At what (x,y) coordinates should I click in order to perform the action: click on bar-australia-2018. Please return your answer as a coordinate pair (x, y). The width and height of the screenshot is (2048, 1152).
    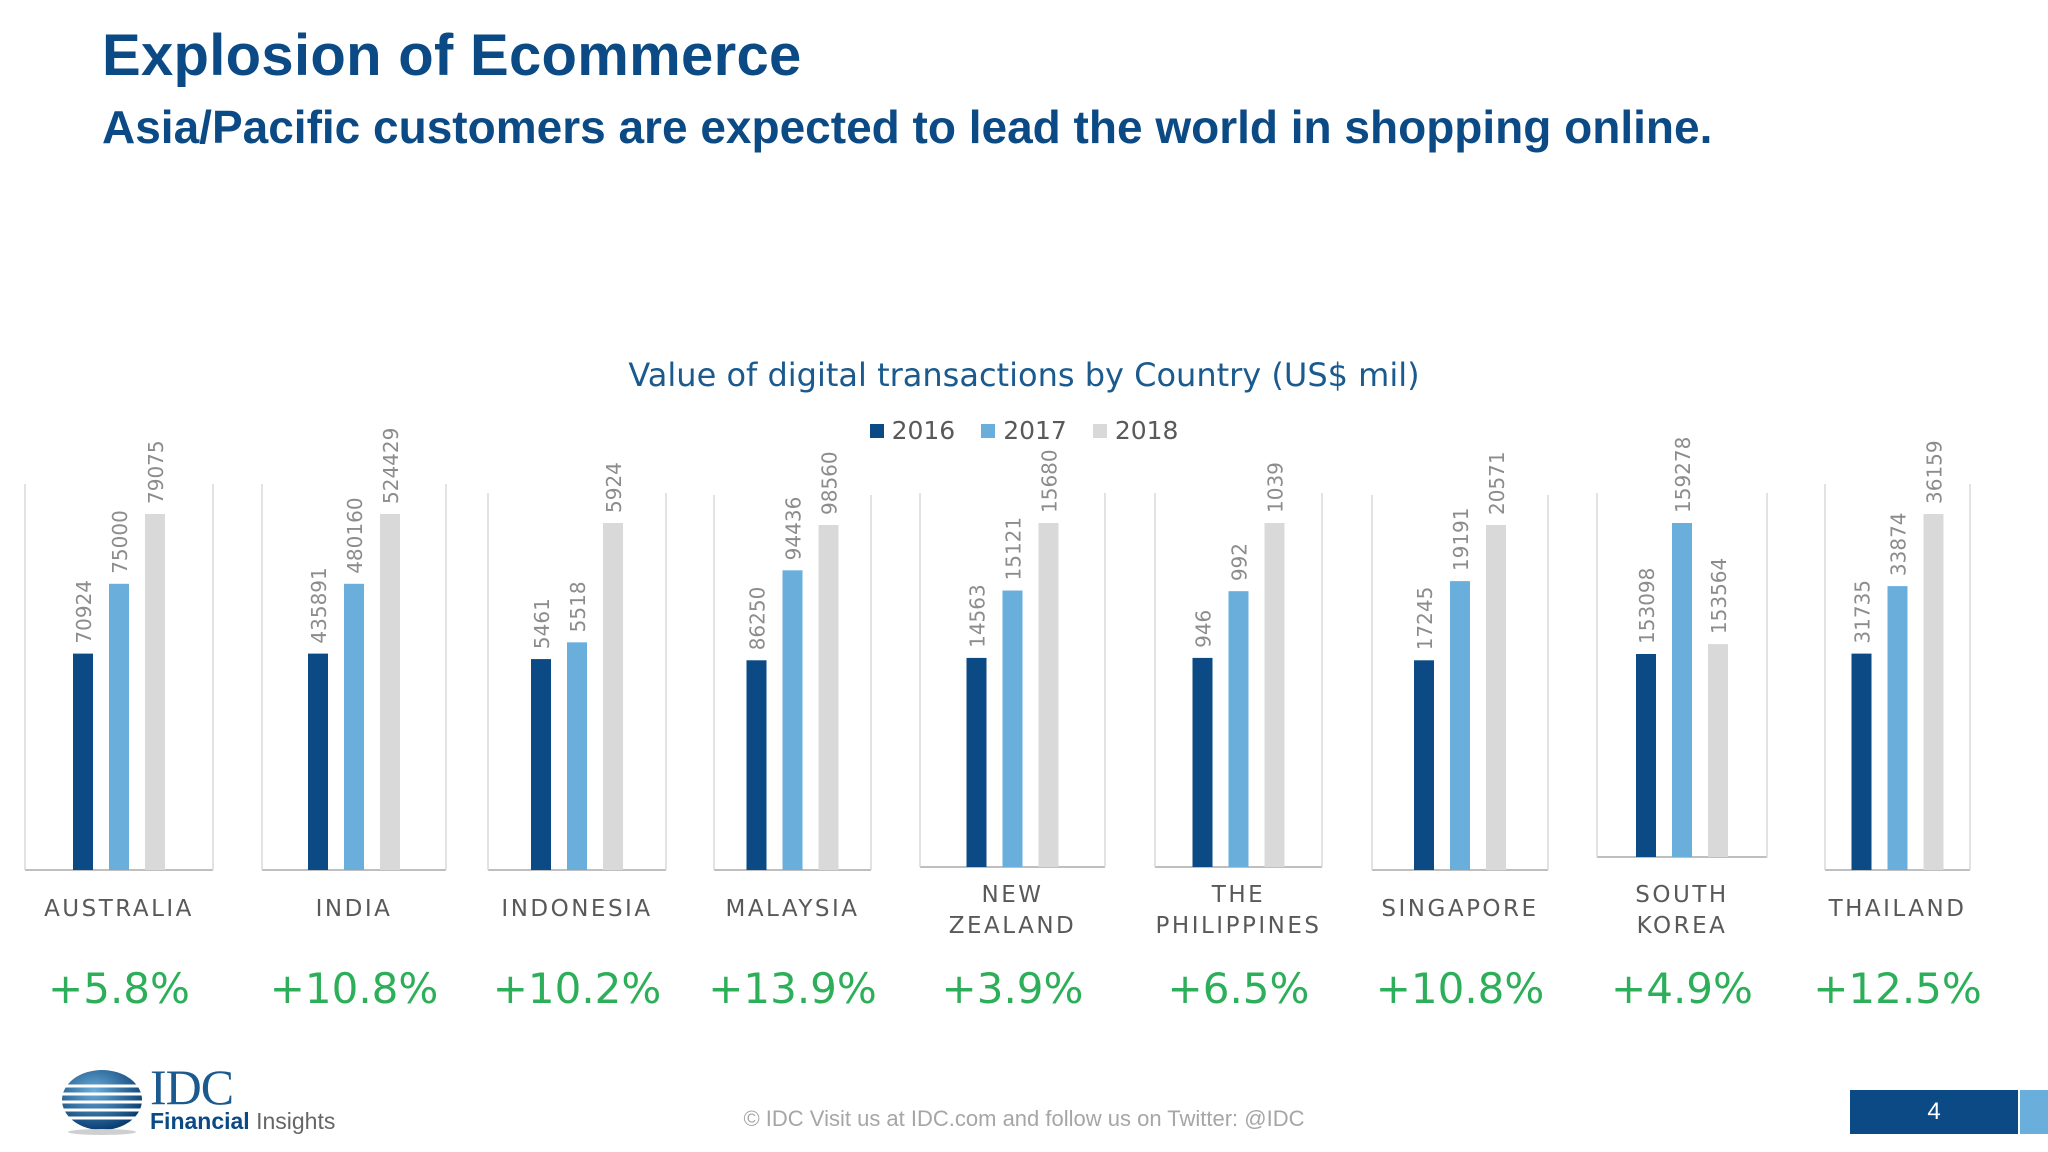
    Looking at the image, I should click on (155, 692).